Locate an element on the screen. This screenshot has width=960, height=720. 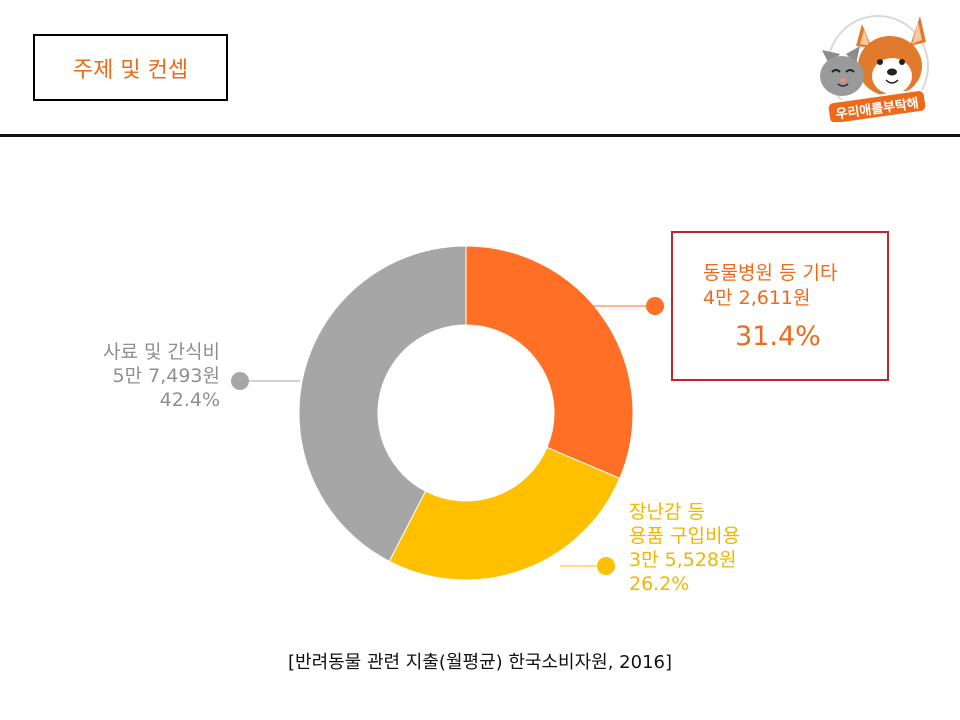
label-food: 사료 및 간식비 5만 7,493원 42.4% is located at coordinates (161, 376).